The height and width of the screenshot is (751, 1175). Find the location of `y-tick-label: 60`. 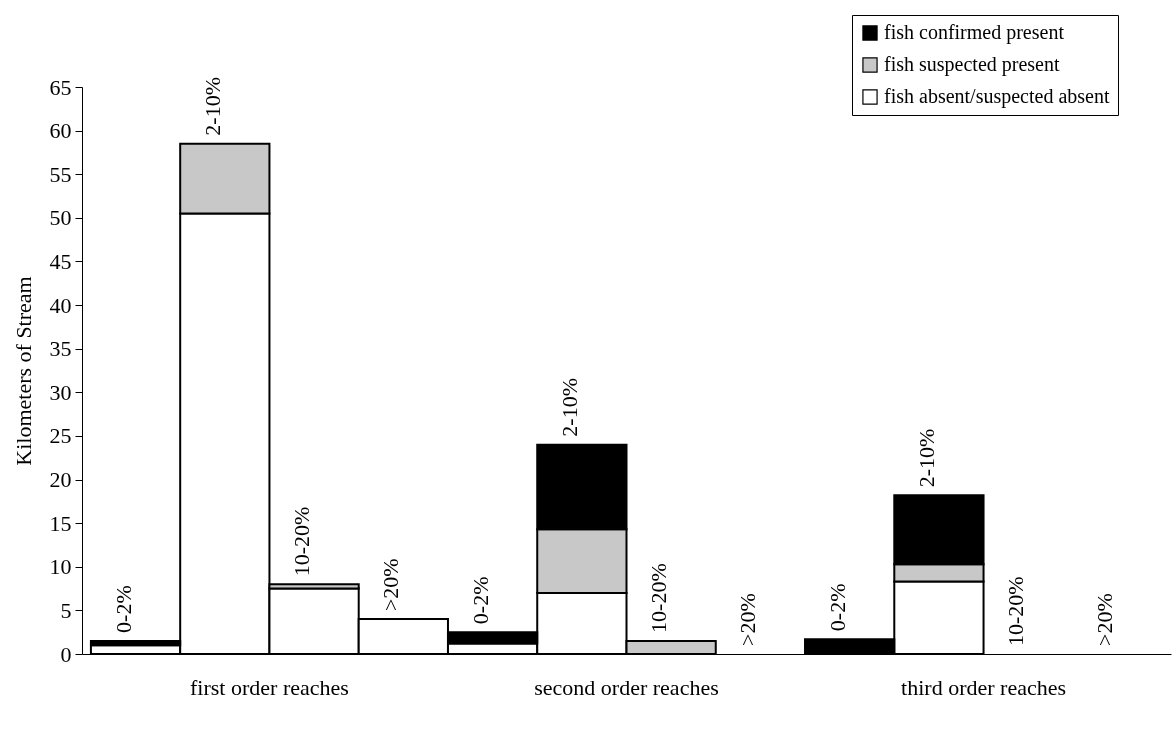

y-tick-label: 60 is located at coordinates (60, 131).